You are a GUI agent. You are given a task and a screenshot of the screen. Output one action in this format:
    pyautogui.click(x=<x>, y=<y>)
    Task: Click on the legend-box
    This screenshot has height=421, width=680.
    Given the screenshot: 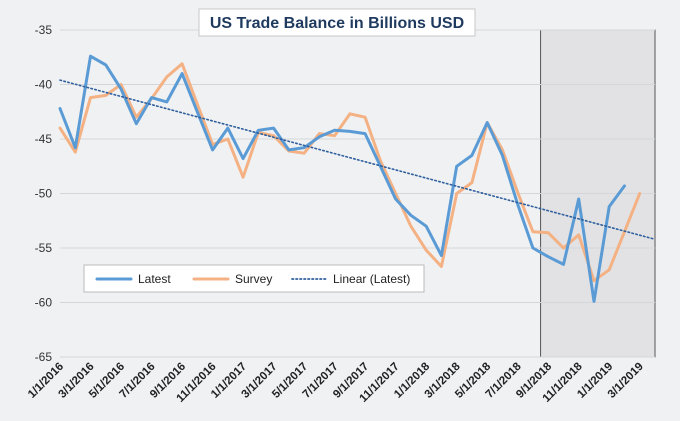 What is the action you would take?
    pyautogui.click(x=254, y=278)
    